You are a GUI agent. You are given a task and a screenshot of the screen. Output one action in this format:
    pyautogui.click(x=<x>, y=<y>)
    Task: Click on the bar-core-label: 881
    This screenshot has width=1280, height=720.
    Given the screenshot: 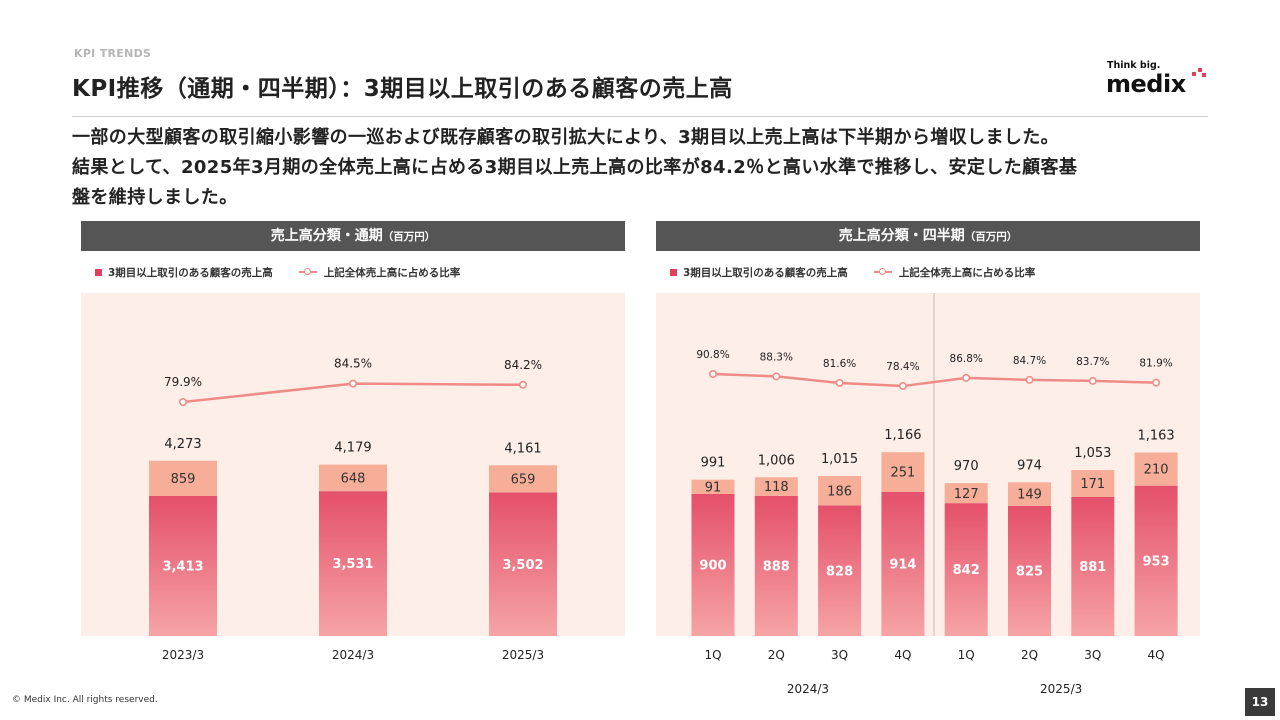 What is the action you would take?
    pyautogui.click(x=1092, y=567)
    